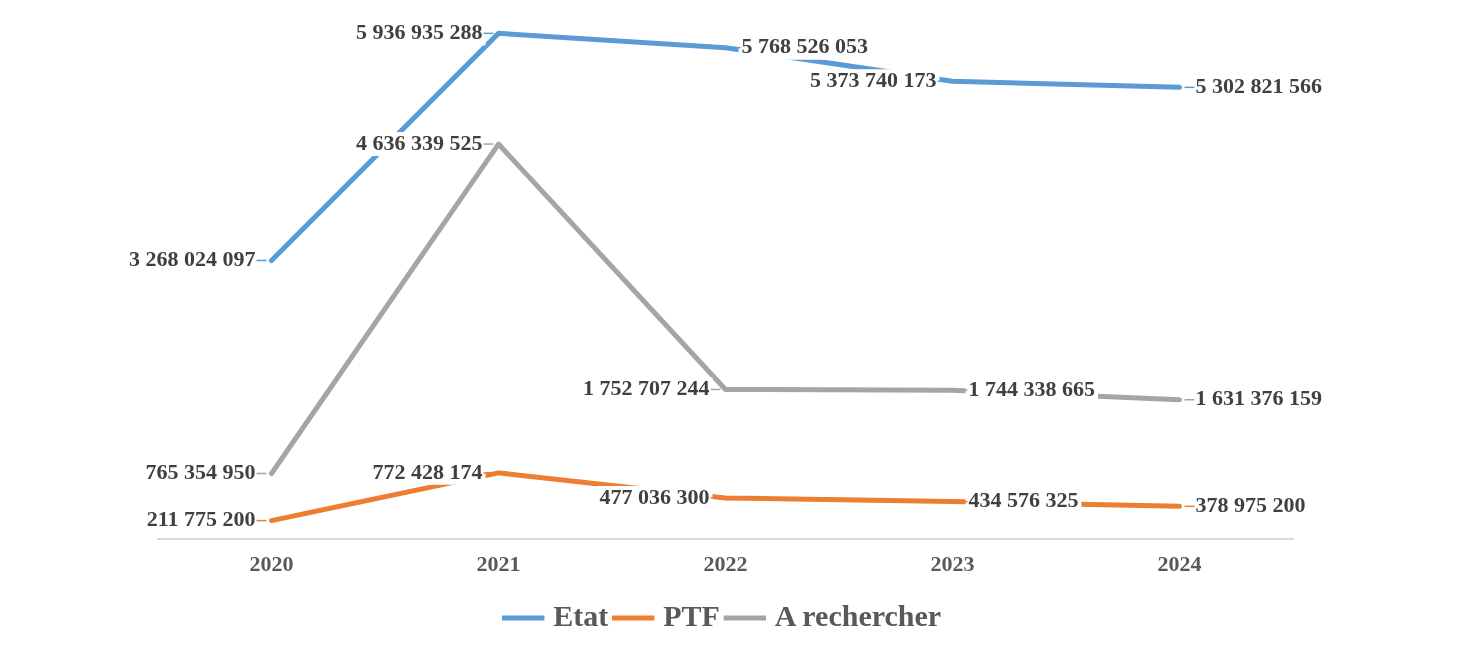  I want to click on data-label: 765 354 950, so click(200, 472).